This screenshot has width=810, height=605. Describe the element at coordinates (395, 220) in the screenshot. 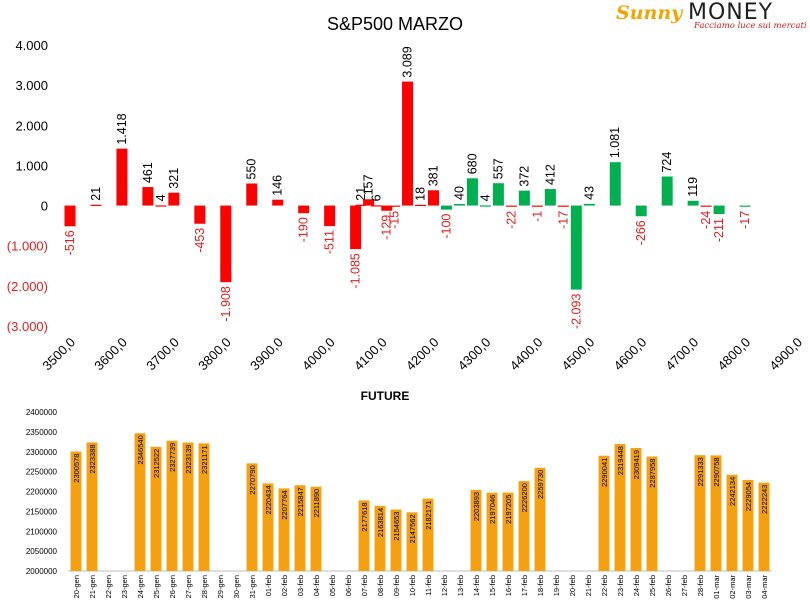

I see `main-bar-data-label: -15` at that location.